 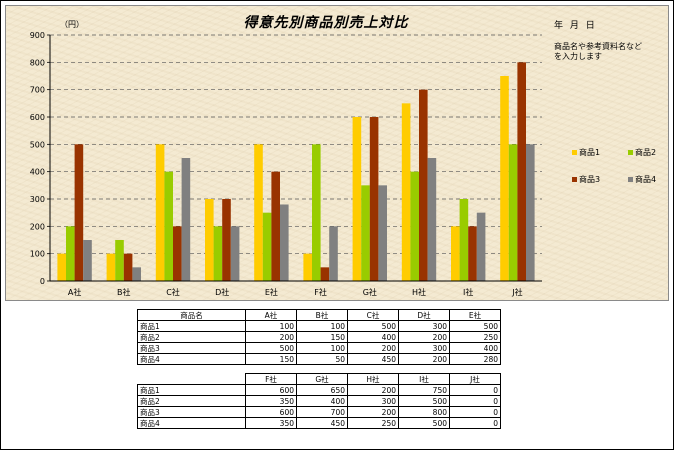 I want to click on x-tick-label: E社, so click(x=271, y=292).